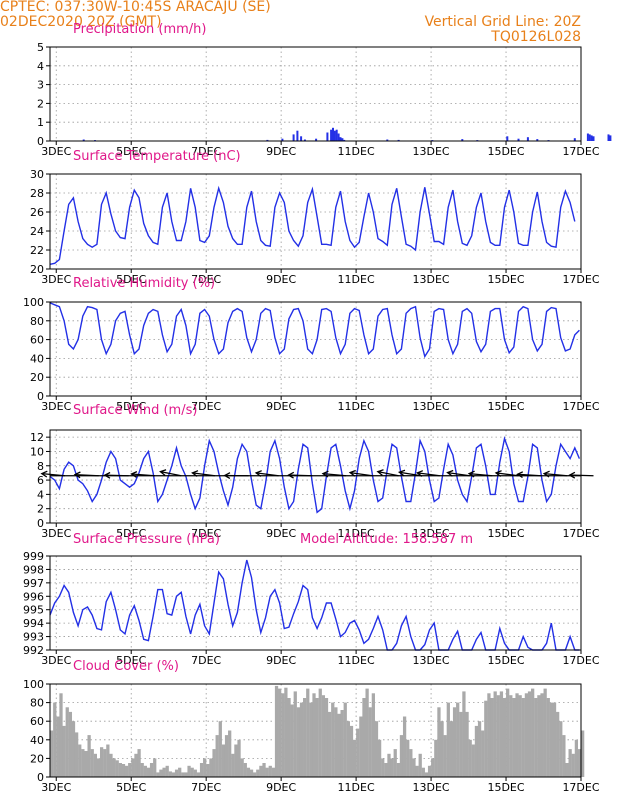 Image resolution: width=618 pixels, height=800 pixels. What do you see at coordinates (37, 231) in the screenshot?
I see `y-tick-label: 24` at bounding box center [37, 231].